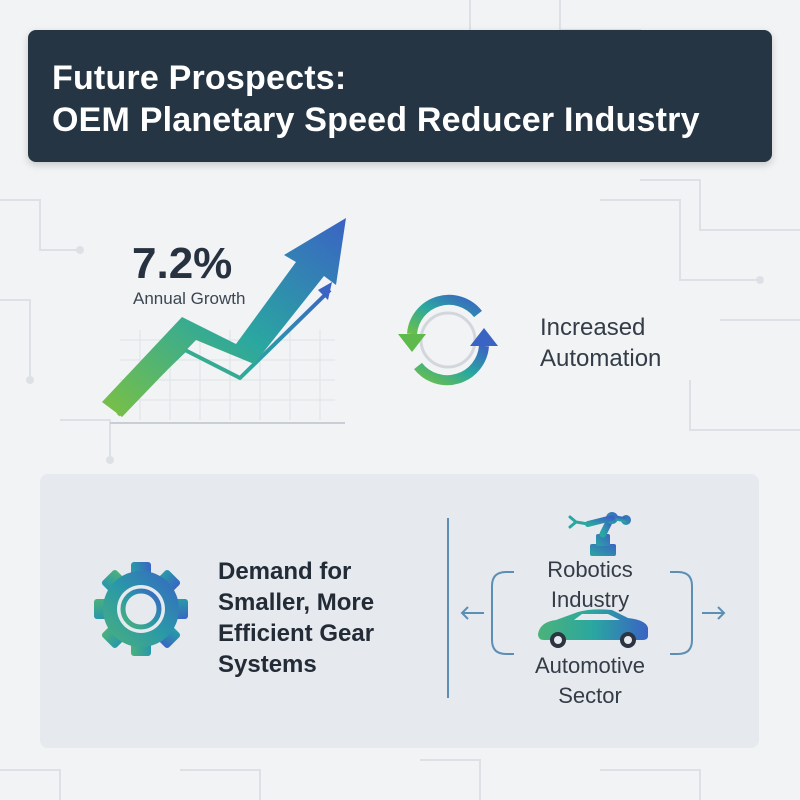 This screenshot has height=800, width=800. Describe the element at coordinates (267, 664) in the screenshot. I see `demand-line-4: Systems` at that location.